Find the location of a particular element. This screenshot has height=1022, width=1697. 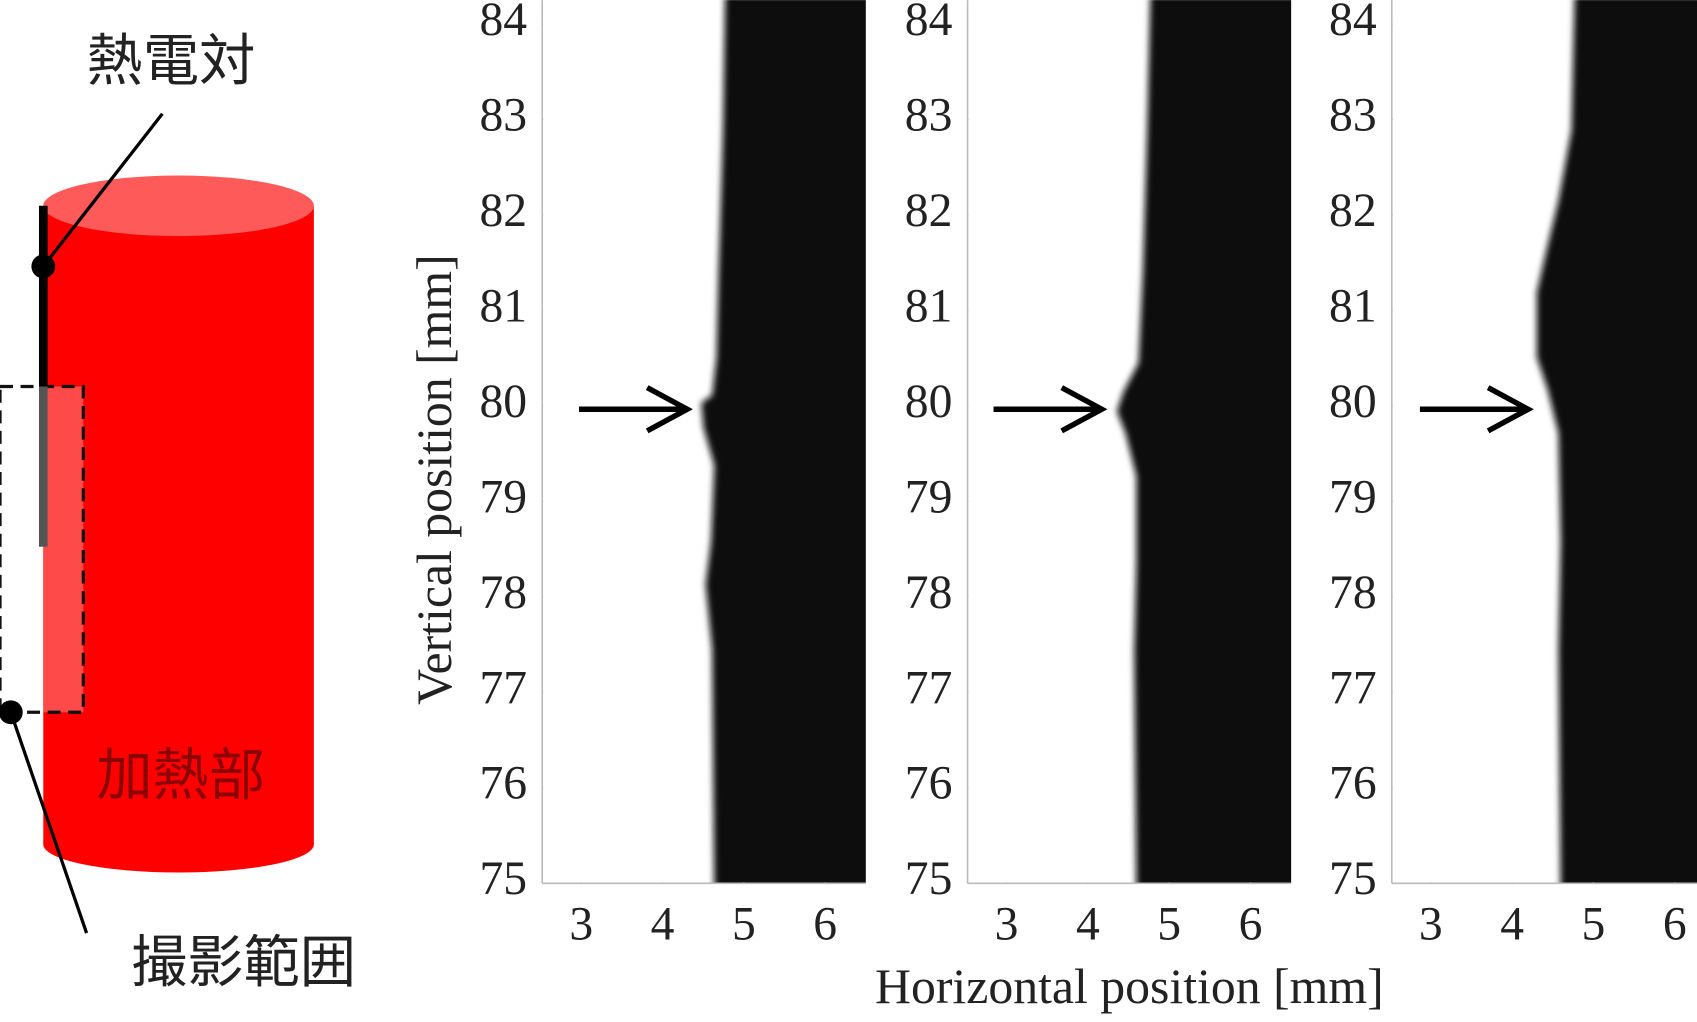

cylinder-body is located at coordinates (178, 525).